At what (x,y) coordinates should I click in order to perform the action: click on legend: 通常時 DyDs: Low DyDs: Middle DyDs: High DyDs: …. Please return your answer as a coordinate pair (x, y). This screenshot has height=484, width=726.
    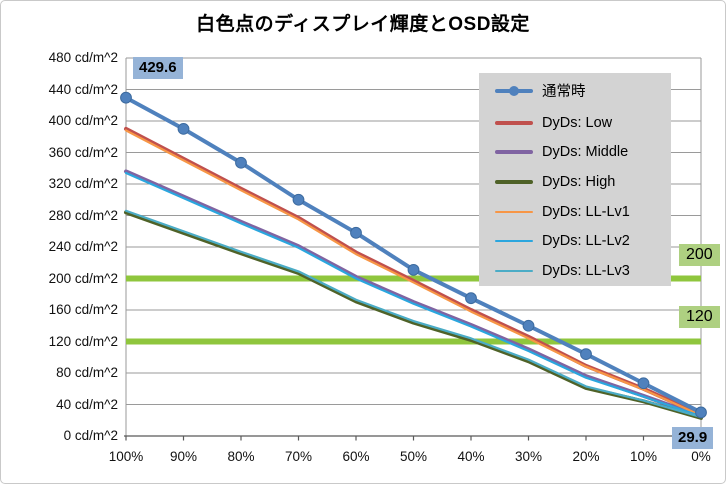
    Looking at the image, I should click on (575, 179).